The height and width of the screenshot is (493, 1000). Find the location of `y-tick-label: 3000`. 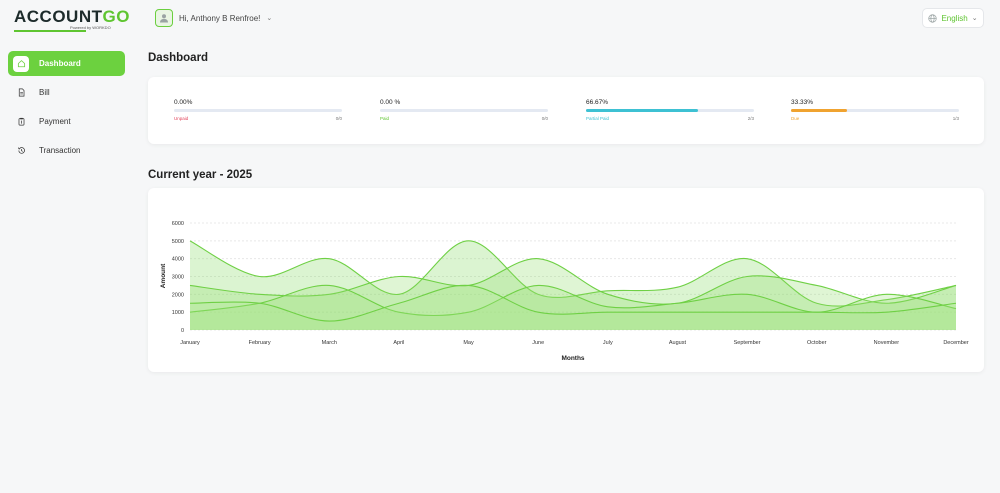

y-tick-label: 3000 is located at coordinates (178, 278).